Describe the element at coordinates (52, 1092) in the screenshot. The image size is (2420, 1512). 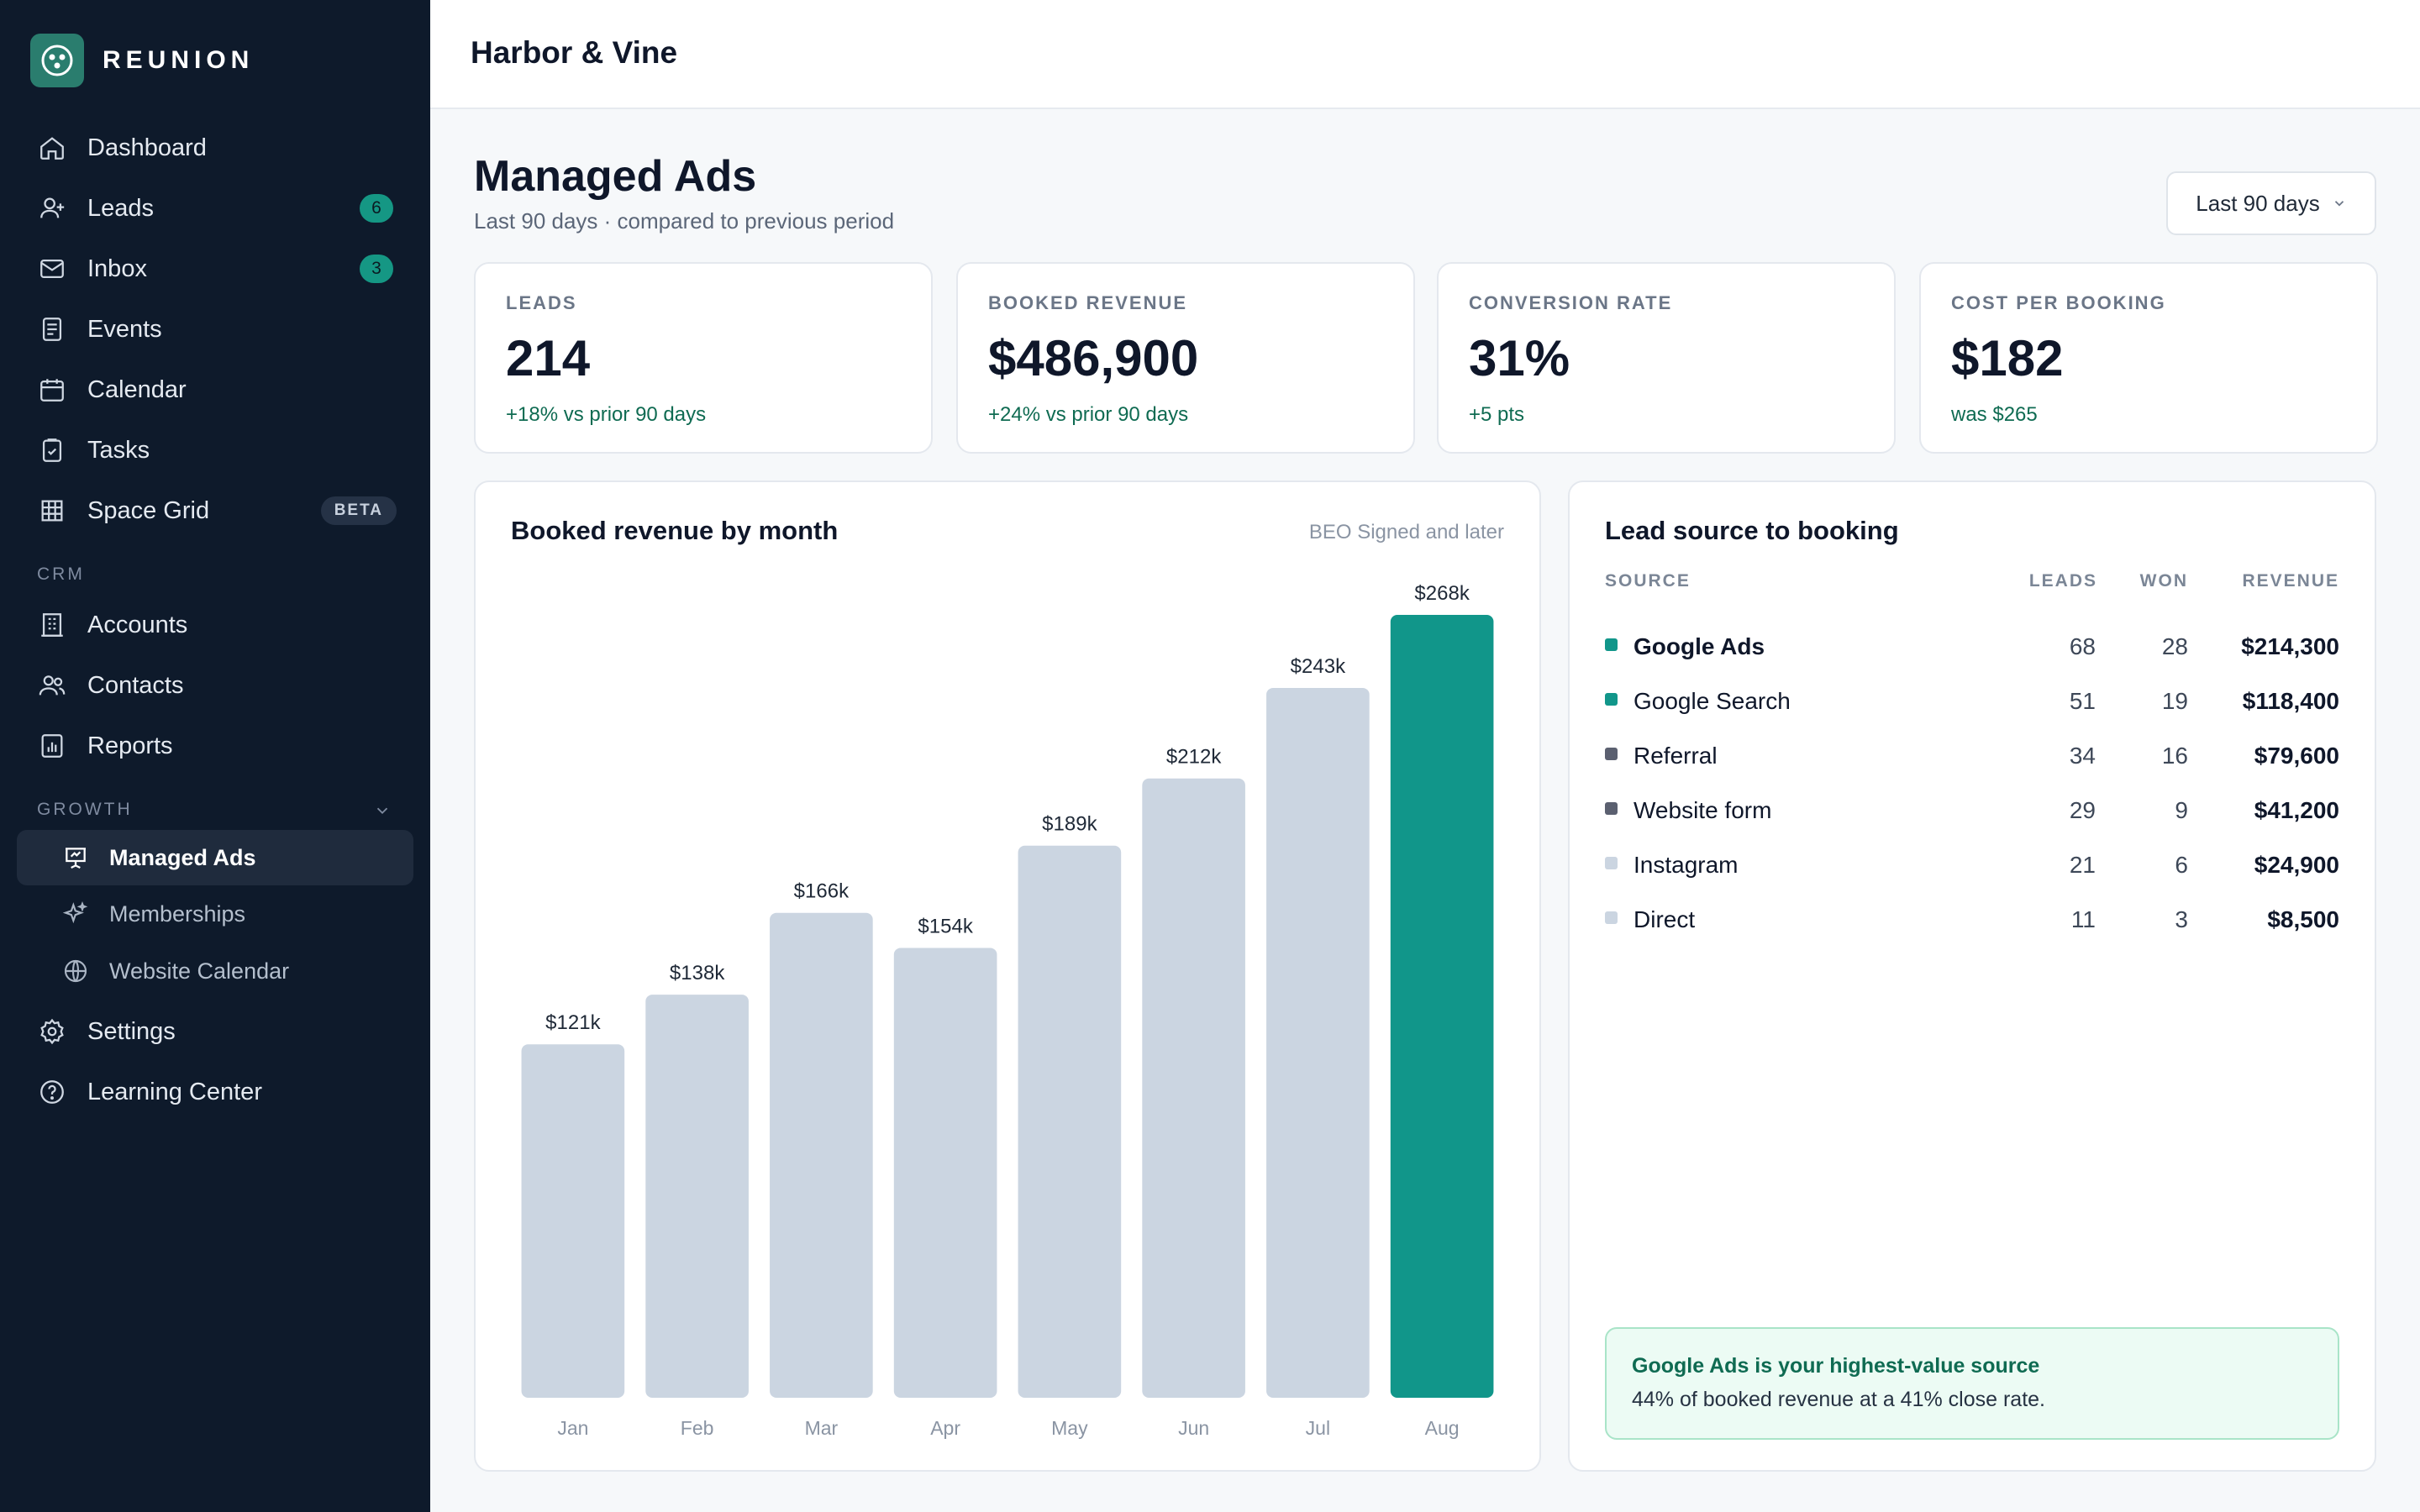
I see `help-circle-icon` at that location.